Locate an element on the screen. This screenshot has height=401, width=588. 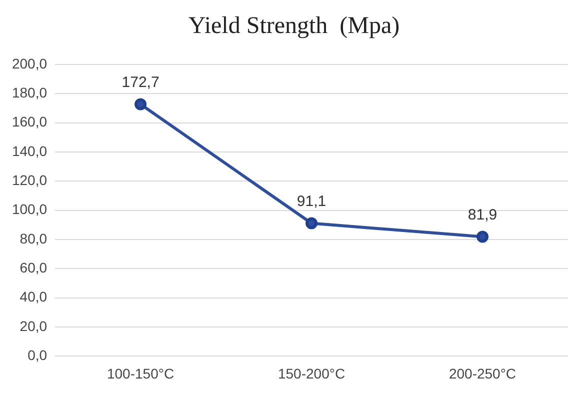
data-label: 172,7 is located at coordinates (141, 82).